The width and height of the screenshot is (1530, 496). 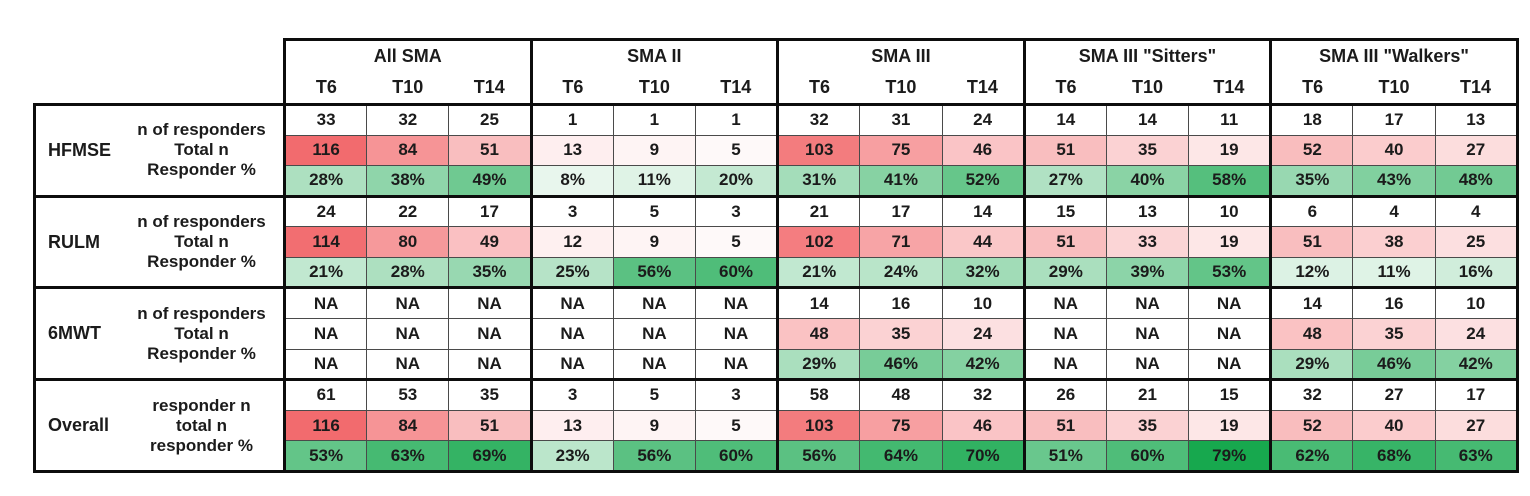 What do you see at coordinates (571, 181) in the screenshot?
I see `data-cell: 8%` at bounding box center [571, 181].